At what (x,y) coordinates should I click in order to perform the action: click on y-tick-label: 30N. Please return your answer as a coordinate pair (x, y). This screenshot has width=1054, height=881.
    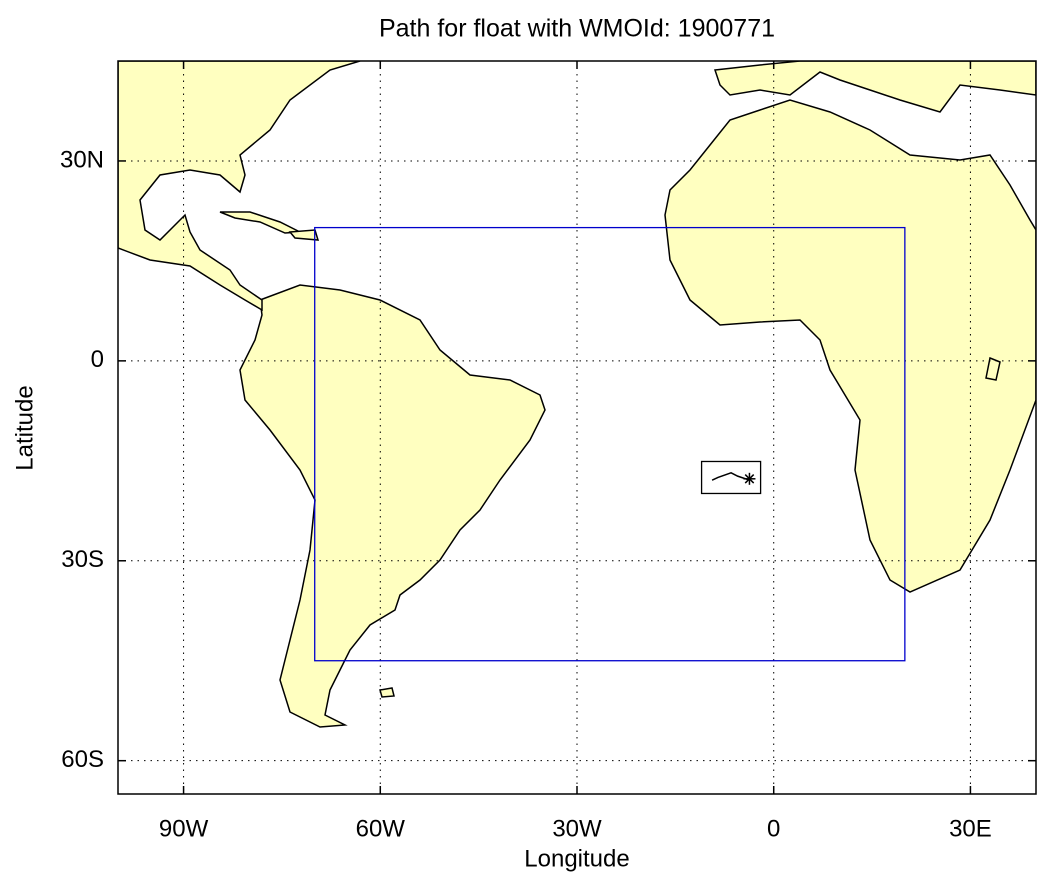
    Looking at the image, I should click on (82, 159).